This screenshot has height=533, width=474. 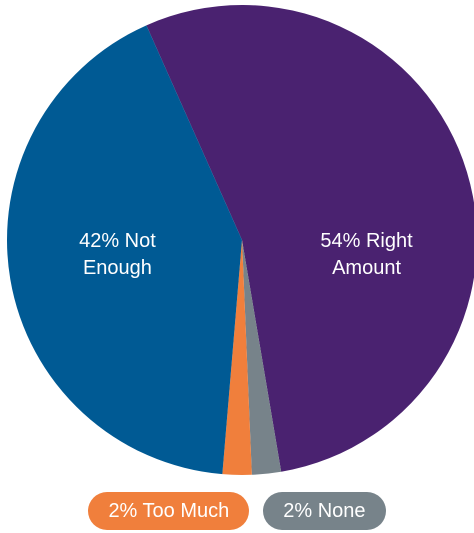 What do you see at coordinates (372, 254) in the screenshot?
I see `category-label: Right Amount` at bounding box center [372, 254].